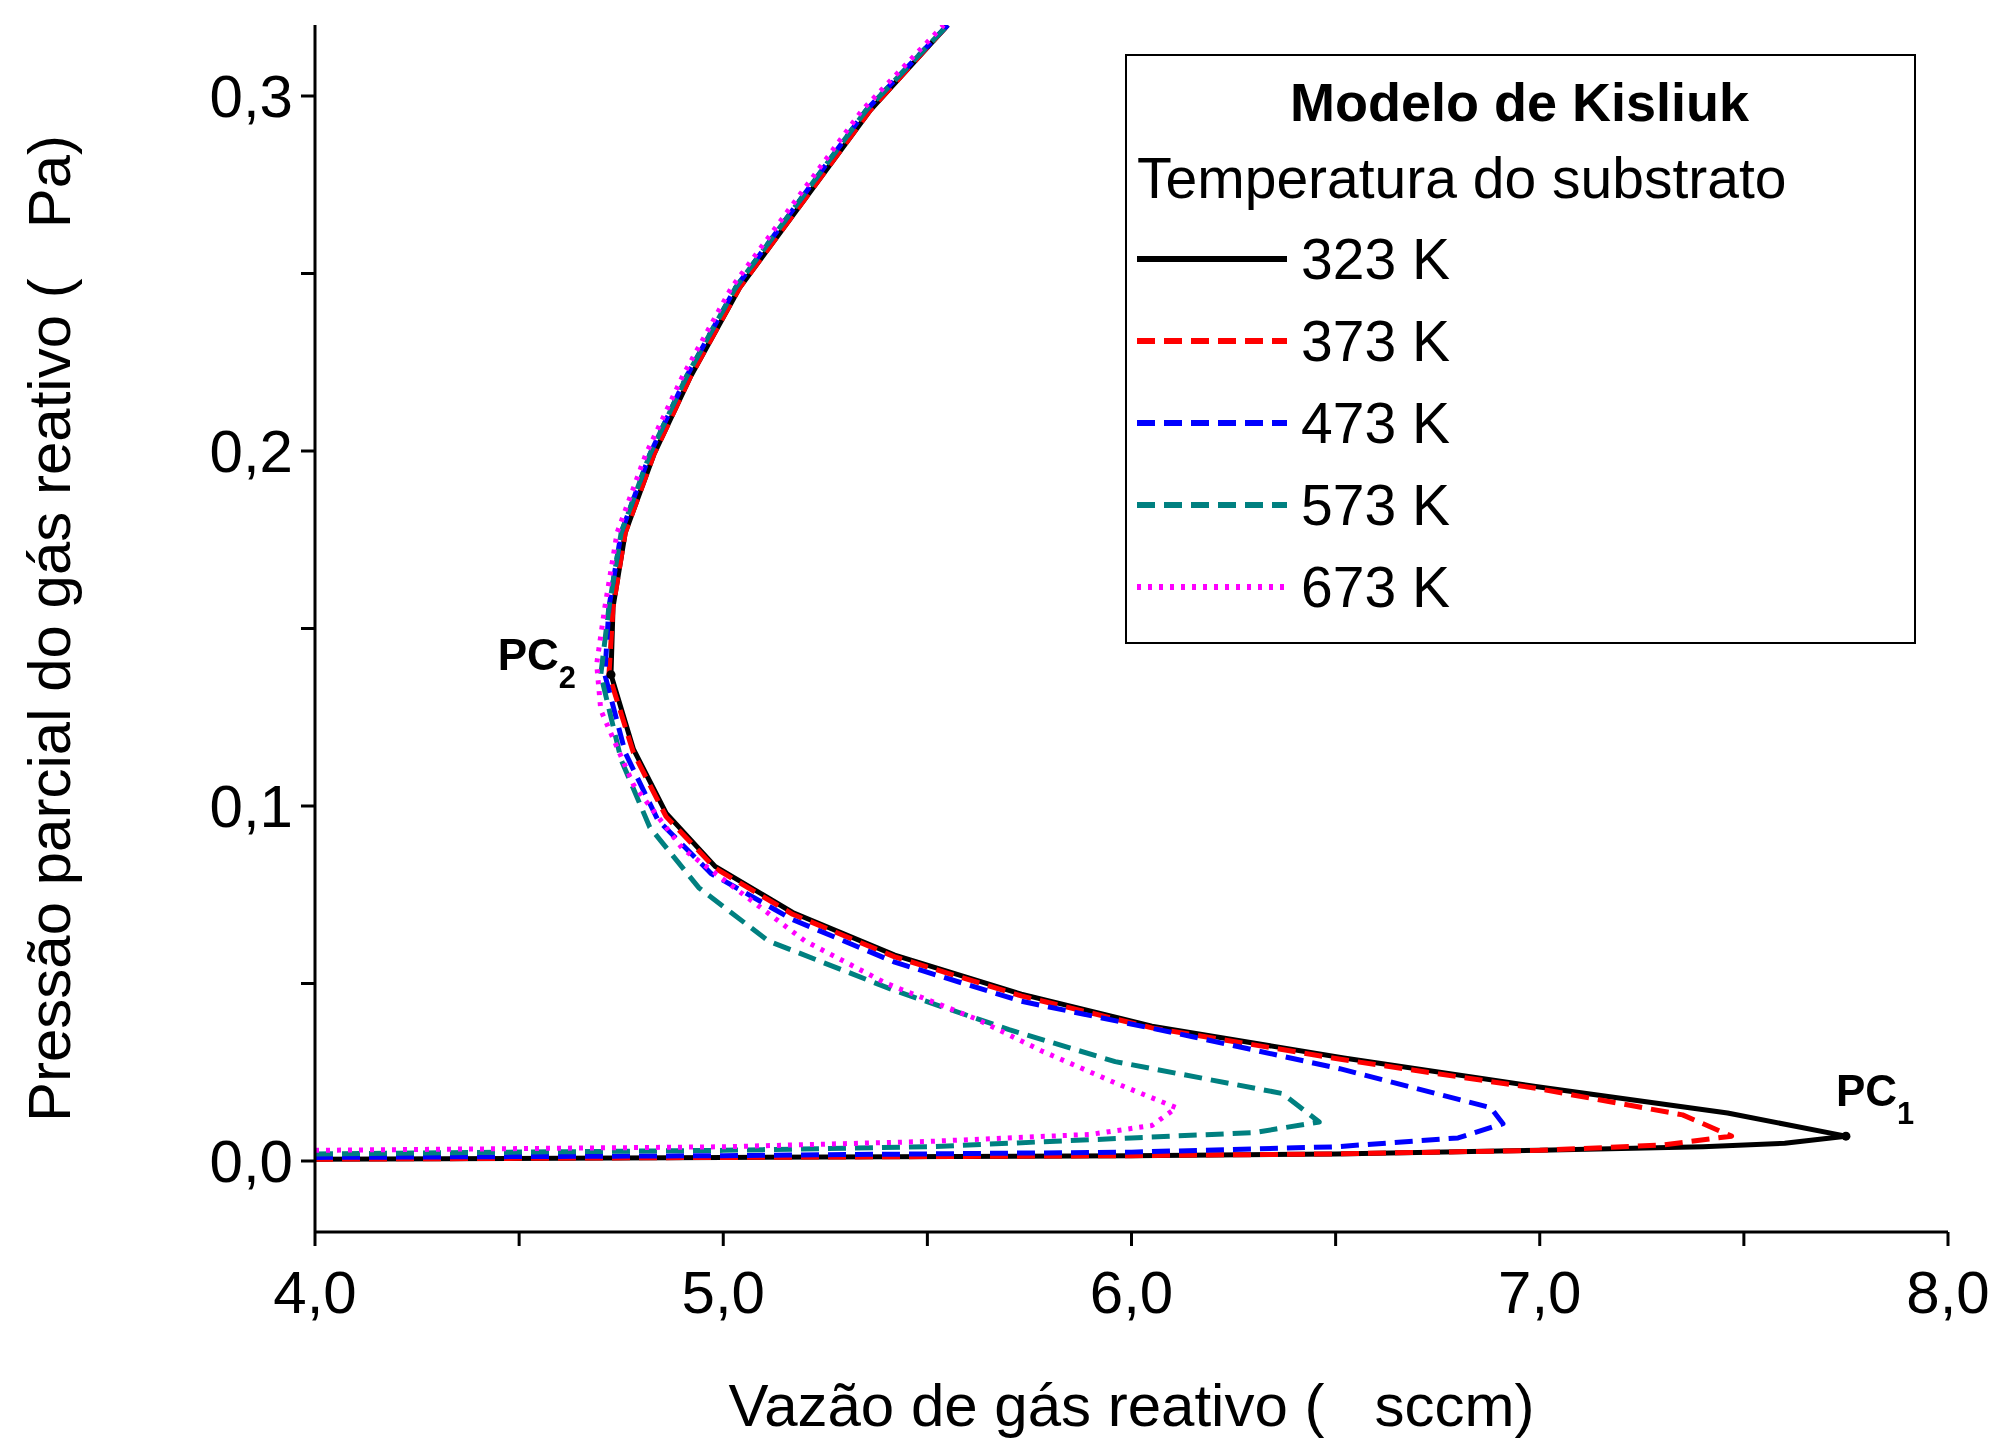 Image resolution: width=1999 pixels, height=1453 pixels. I want to click on legend-label: 323 K, so click(1375, 259).